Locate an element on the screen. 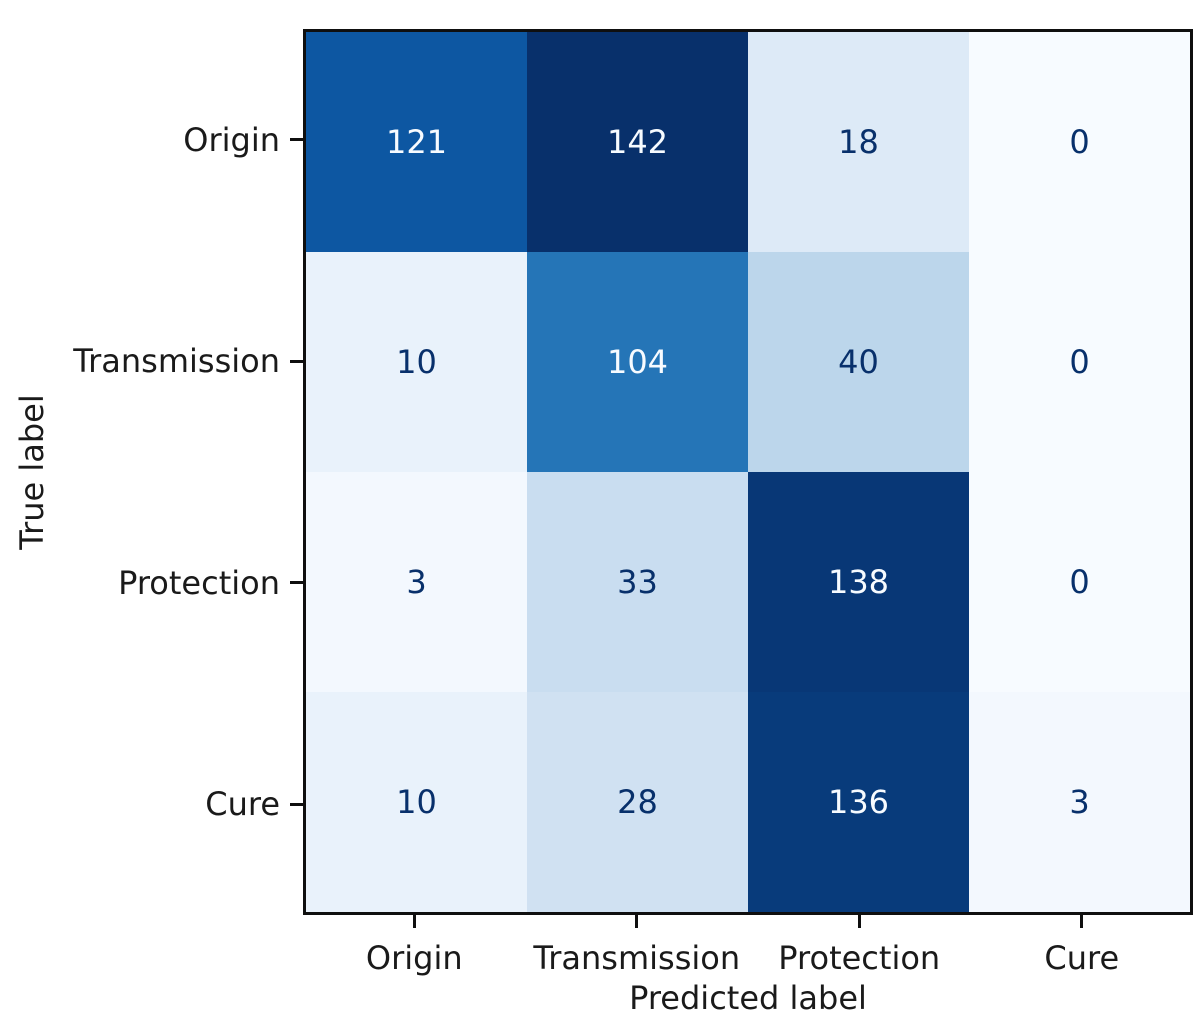  y-tick-label-cure: Cure is located at coordinates (242, 804).